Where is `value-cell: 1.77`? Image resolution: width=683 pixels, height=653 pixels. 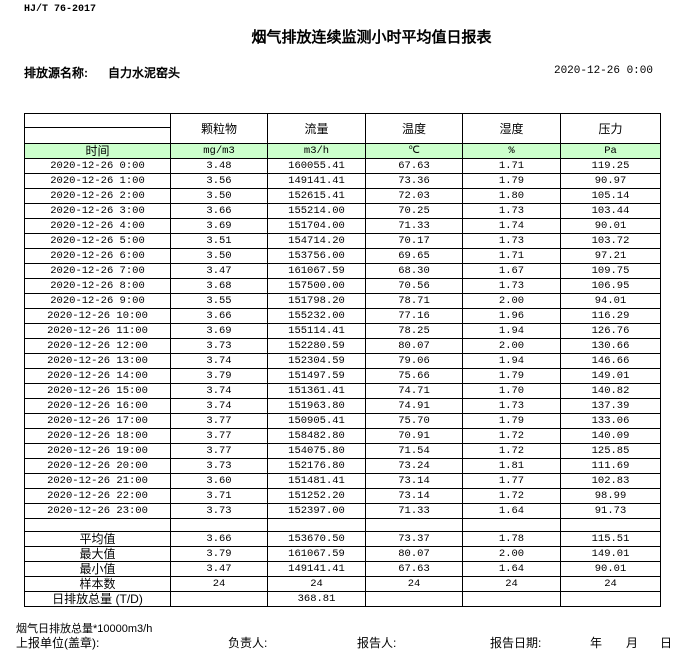 value-cell: 1.77 is located at coordinates (511, 481).